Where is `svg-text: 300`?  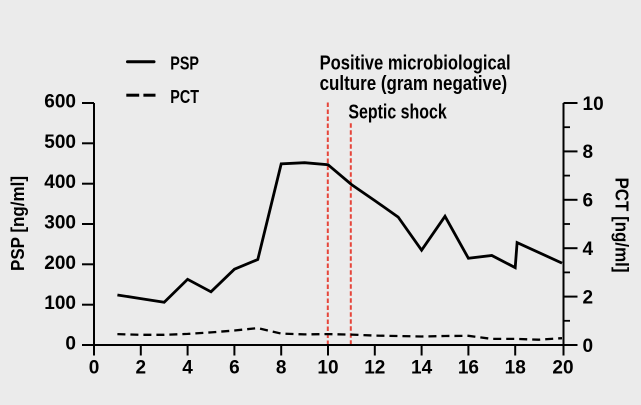
svg-text: 300 is located at coordinates (60, 223).